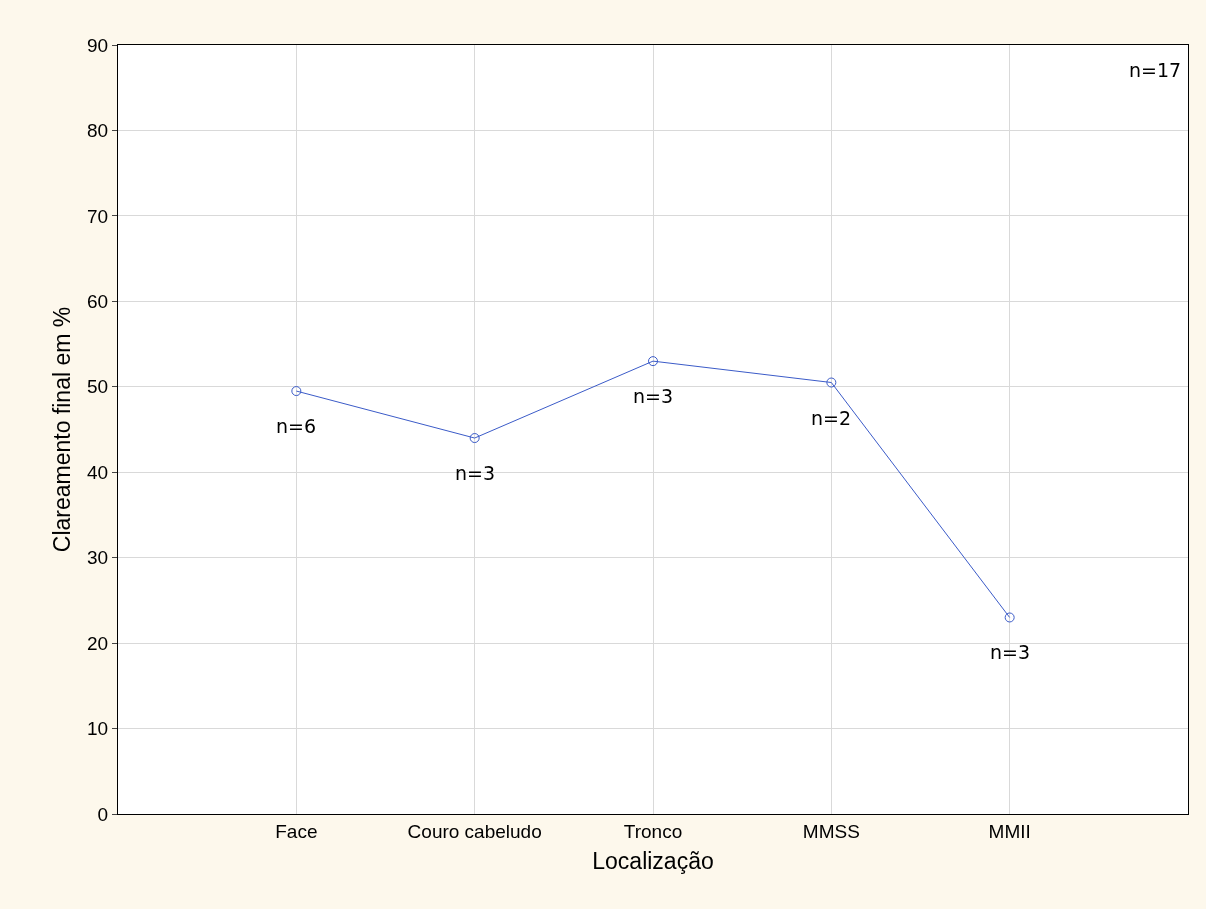  I want to click on y-tick-label: 60, so click(98, 301).